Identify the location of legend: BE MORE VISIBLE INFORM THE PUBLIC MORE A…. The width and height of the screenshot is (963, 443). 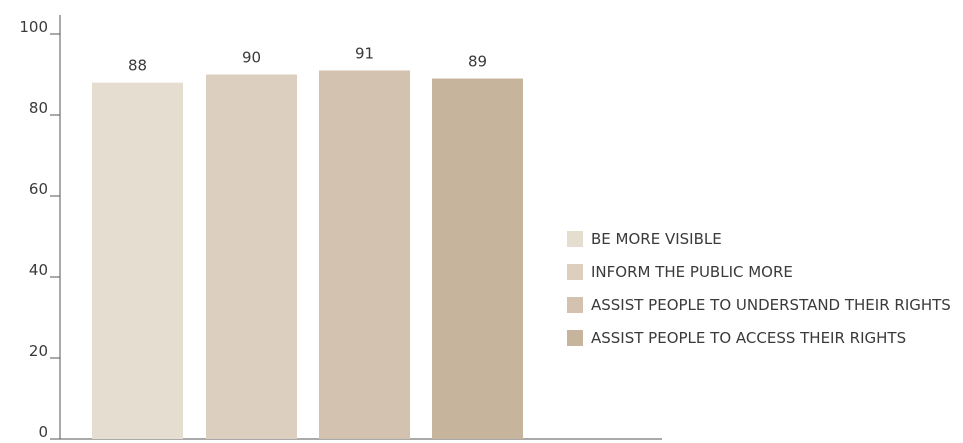
(759, 295).